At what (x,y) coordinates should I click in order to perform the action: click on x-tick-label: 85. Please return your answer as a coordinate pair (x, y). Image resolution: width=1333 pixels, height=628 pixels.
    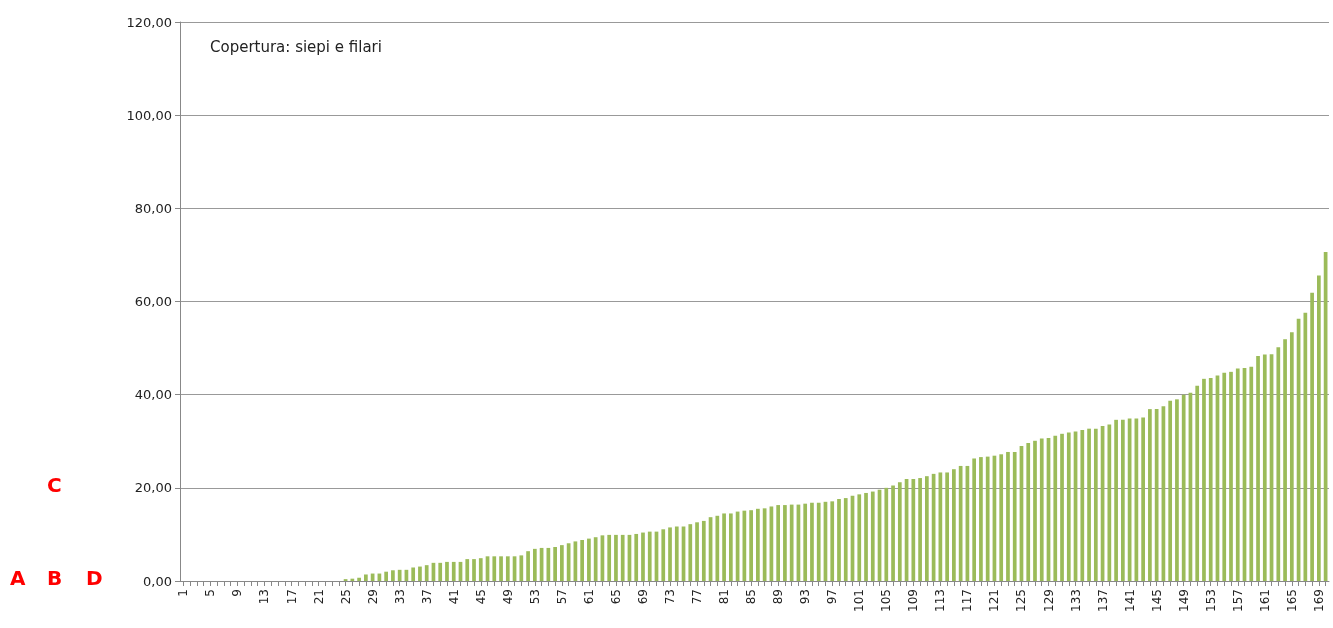
    Looking at the image, I should click on (751, 597).